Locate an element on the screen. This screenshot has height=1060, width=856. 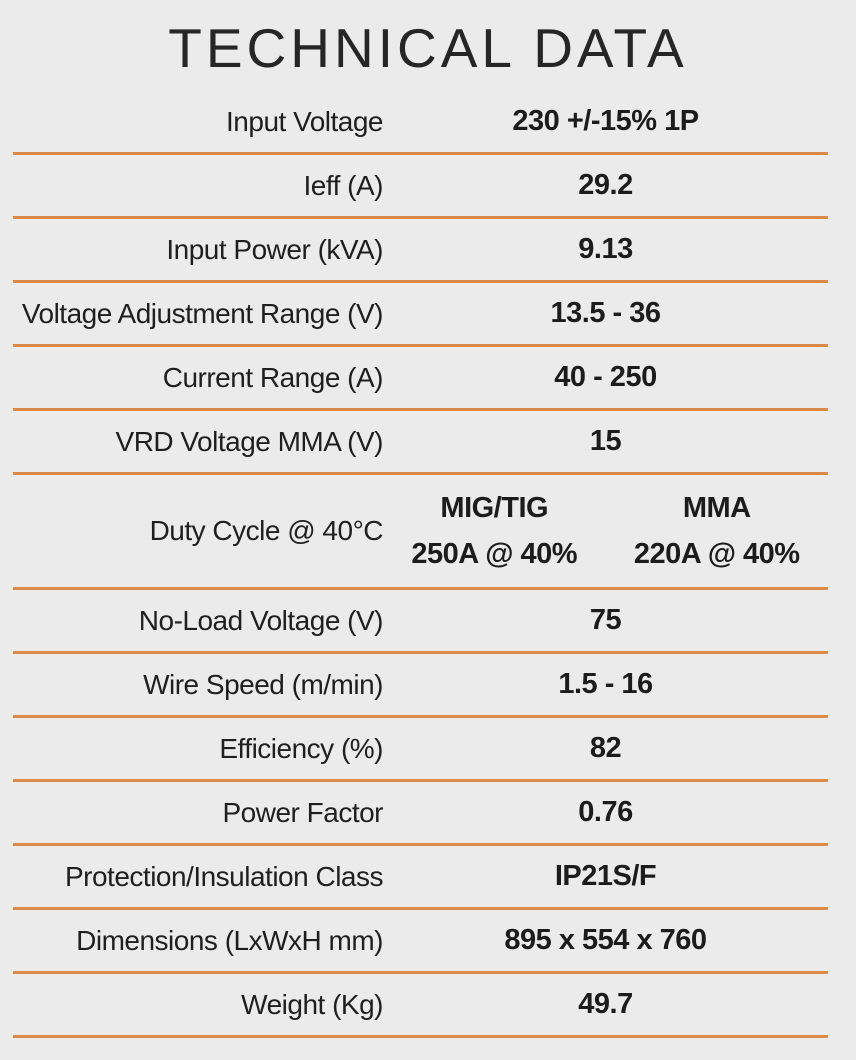
row-value: 1.5 - 16 is located at coordinates (605, 684).